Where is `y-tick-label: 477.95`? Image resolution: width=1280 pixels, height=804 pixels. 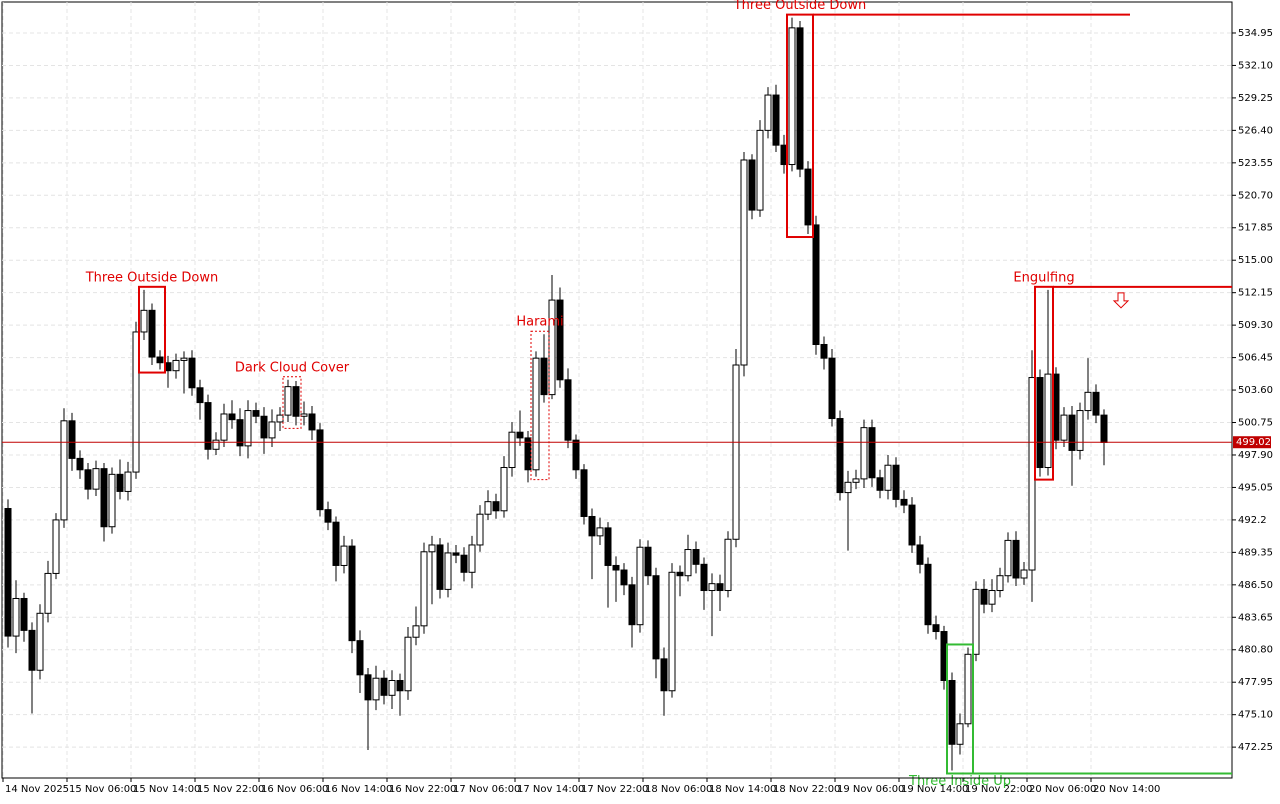 y-tick-label: 477.95 is located at coordinates (1255, 682).